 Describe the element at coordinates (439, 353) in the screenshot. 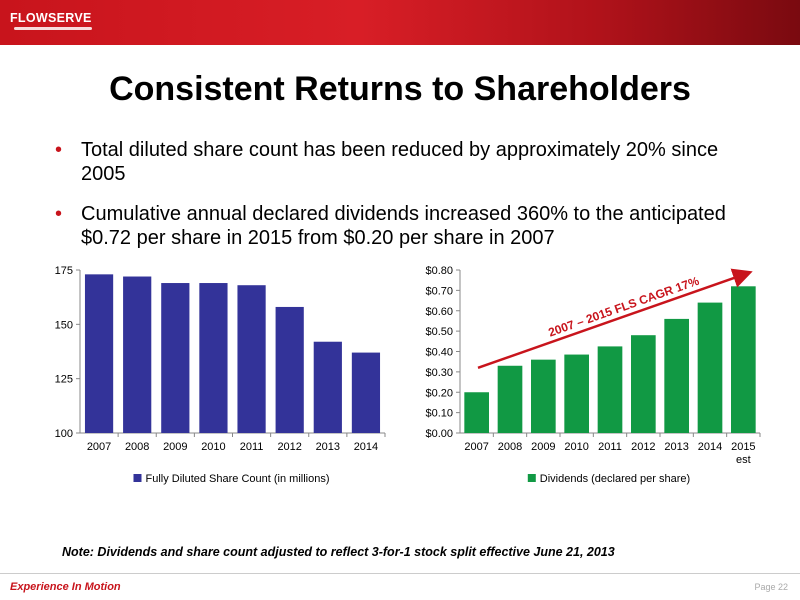

I see `y-tick-label: $0.40` at that location.